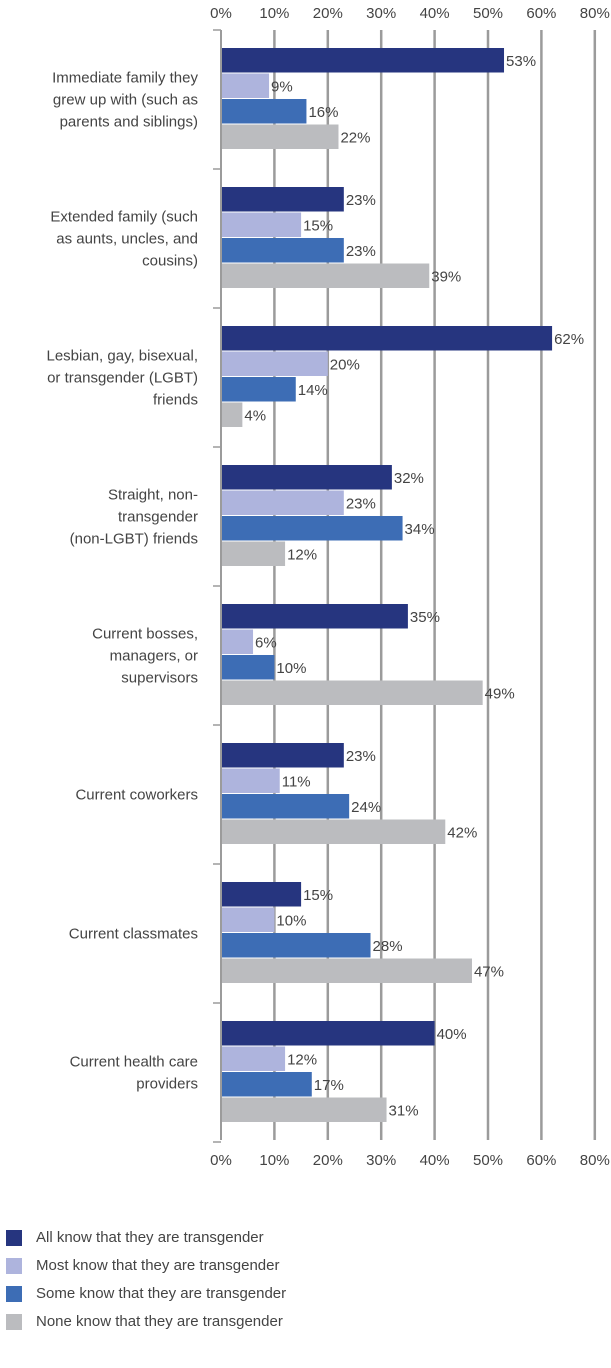 This screenshot has height=1368, width=611. What do you see at coordinates (125, 78) in the screenshot?
I see `category-label: Immediate family they` at bounding box center [125, 78].